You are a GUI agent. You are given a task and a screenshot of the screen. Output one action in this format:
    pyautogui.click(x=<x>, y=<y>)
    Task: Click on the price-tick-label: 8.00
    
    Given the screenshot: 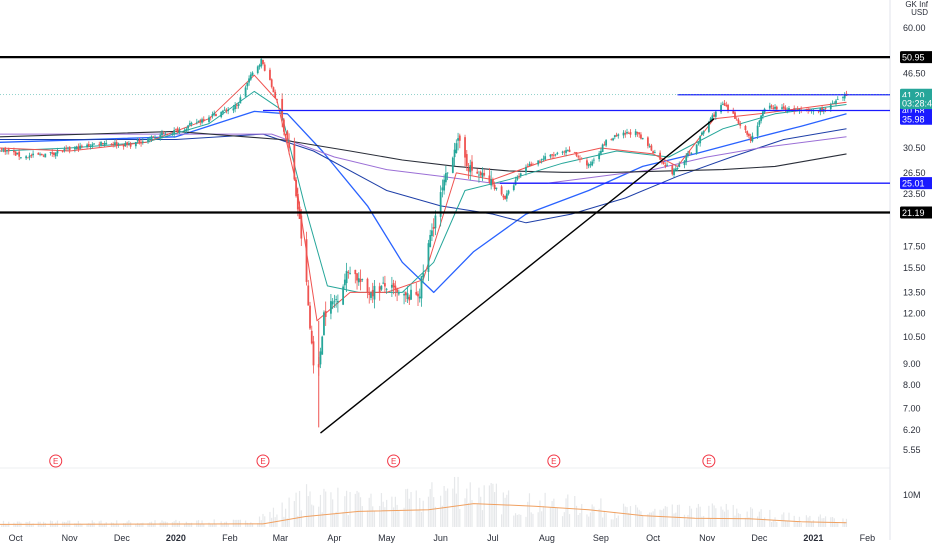 What is the action you would take?
    pyautogui.click(x=912, y=385)
    